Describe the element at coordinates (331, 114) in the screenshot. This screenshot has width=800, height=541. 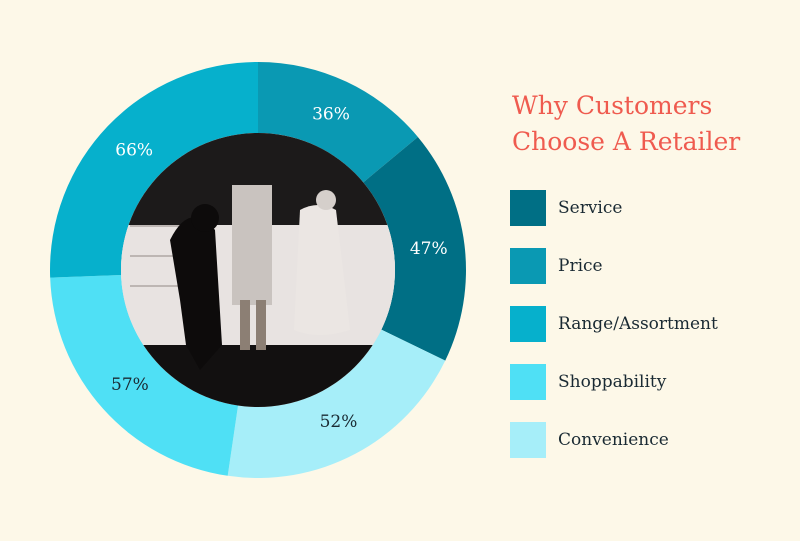
I see `value-label-price: 36%` at that location.